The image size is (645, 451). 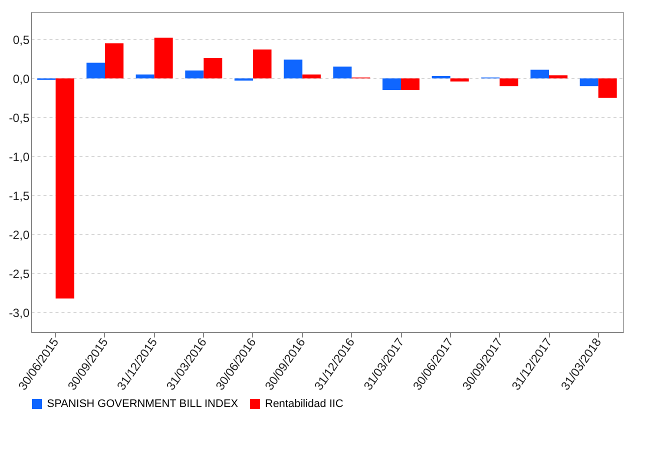 I want to click on legend-label: SPANISH GOVERNMENT BILL INDEX, so click(x=143, y=404).